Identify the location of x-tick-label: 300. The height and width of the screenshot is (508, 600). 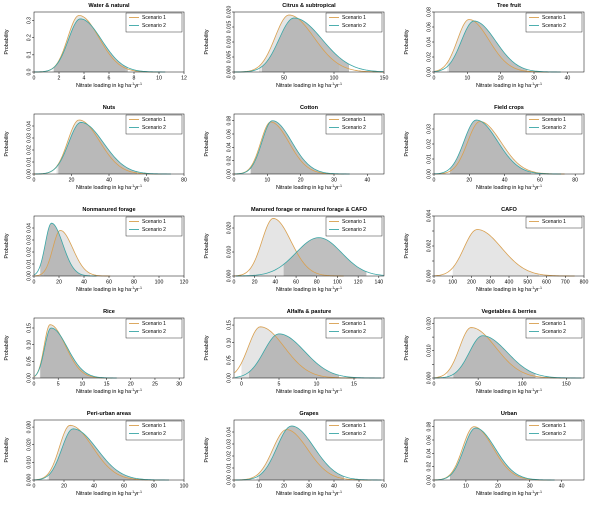
(490, 283).